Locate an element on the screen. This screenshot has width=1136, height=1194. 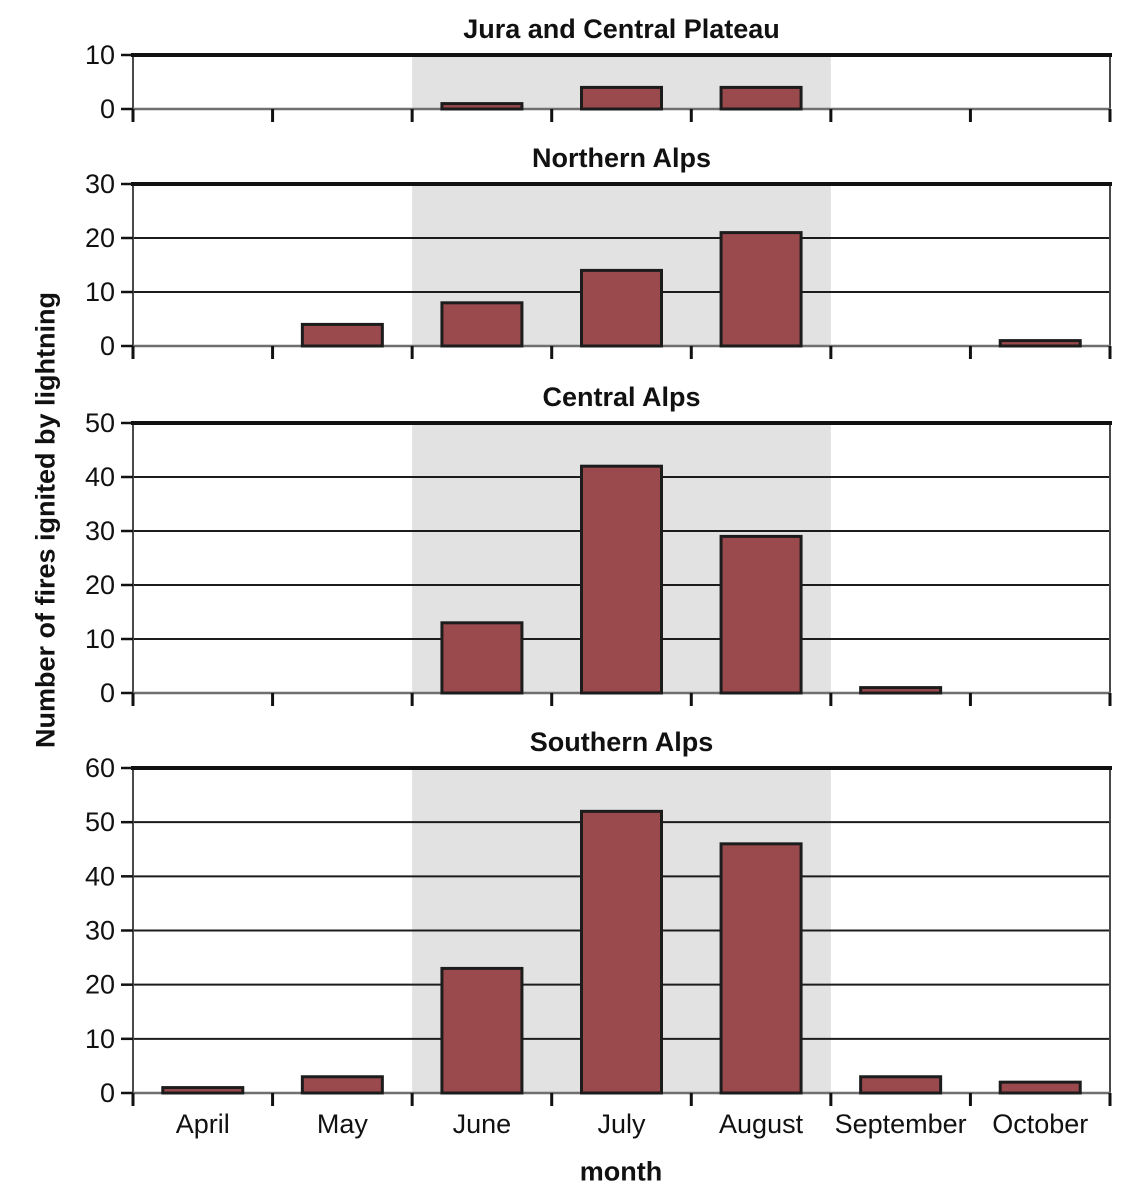
bar-august-southern-alps is located at coordinates (761, 968).